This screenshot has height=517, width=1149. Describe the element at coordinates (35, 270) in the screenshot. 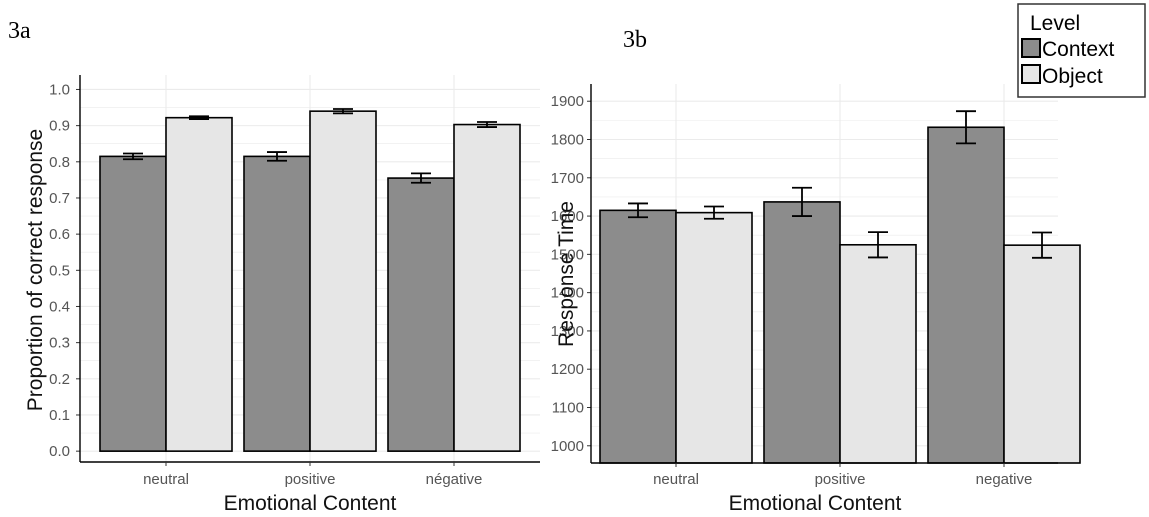

I see `y-axis-title: Proportion of correct response` at that location.